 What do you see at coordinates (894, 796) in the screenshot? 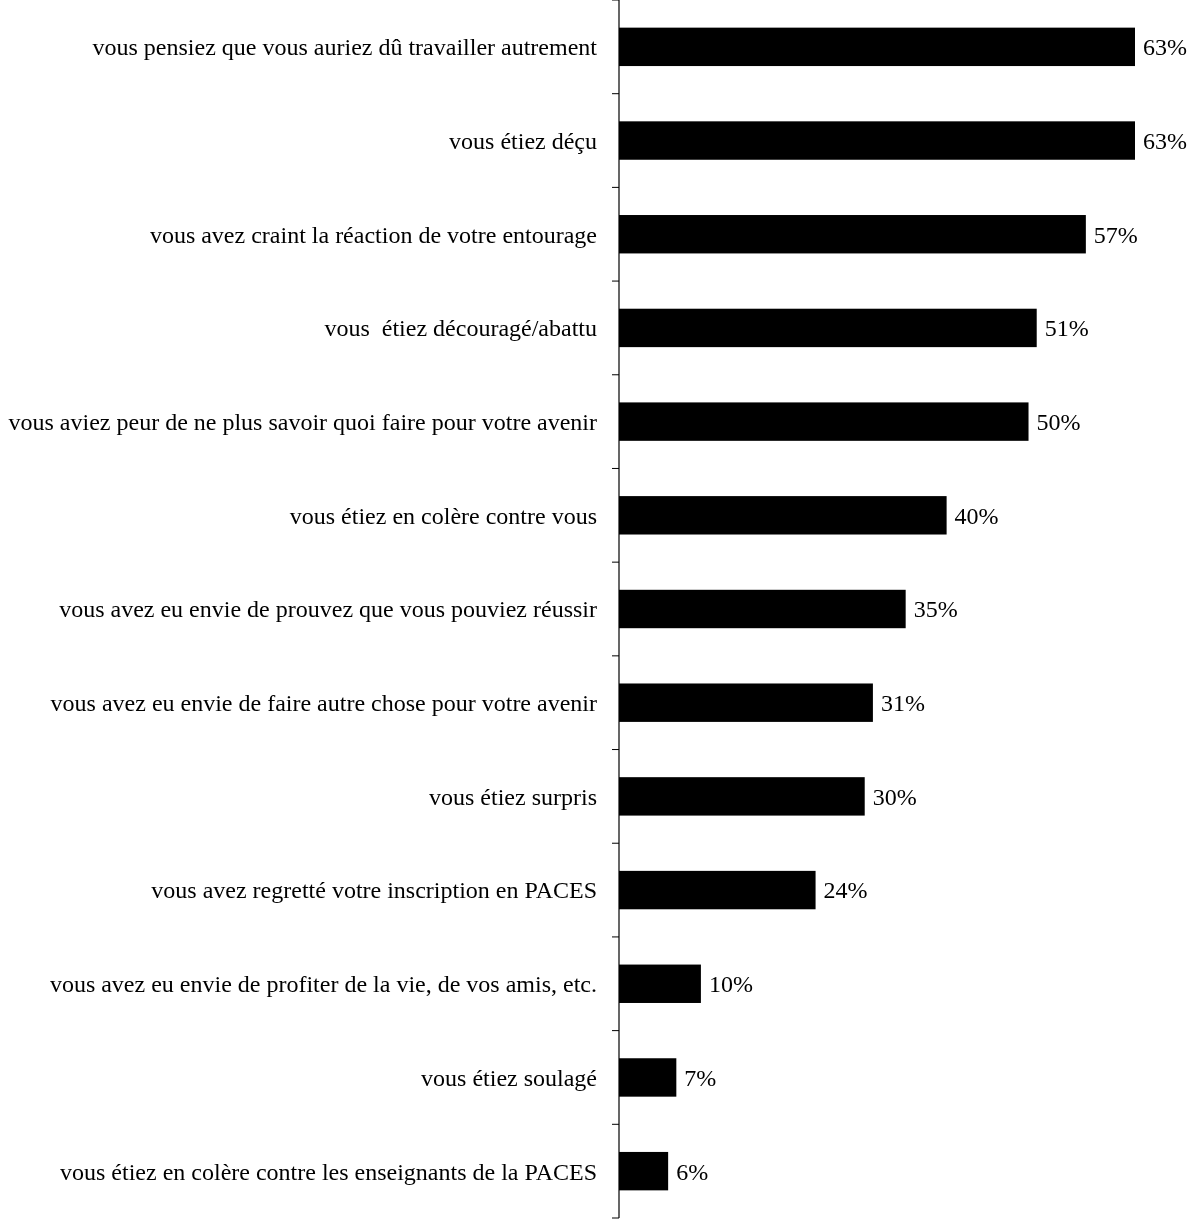
I see `data-label: 30%` at bounding box center [894, 796].